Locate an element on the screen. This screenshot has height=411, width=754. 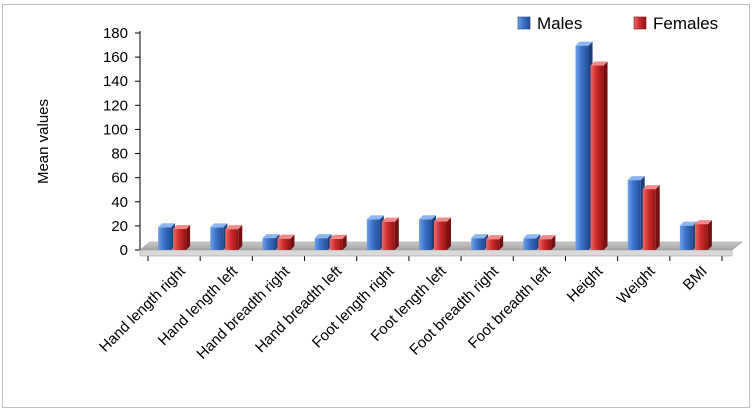
y-tick-label: 20 is located at coordinates (119, 226).